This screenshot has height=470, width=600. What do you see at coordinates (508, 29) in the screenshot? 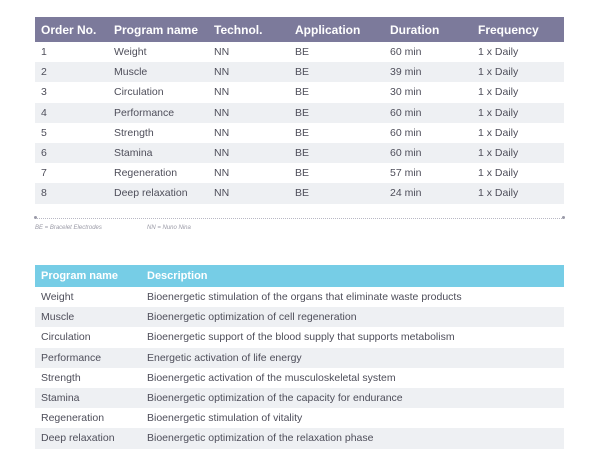
I see `header-frequency: Frequency` at bounding box center [508, 29].